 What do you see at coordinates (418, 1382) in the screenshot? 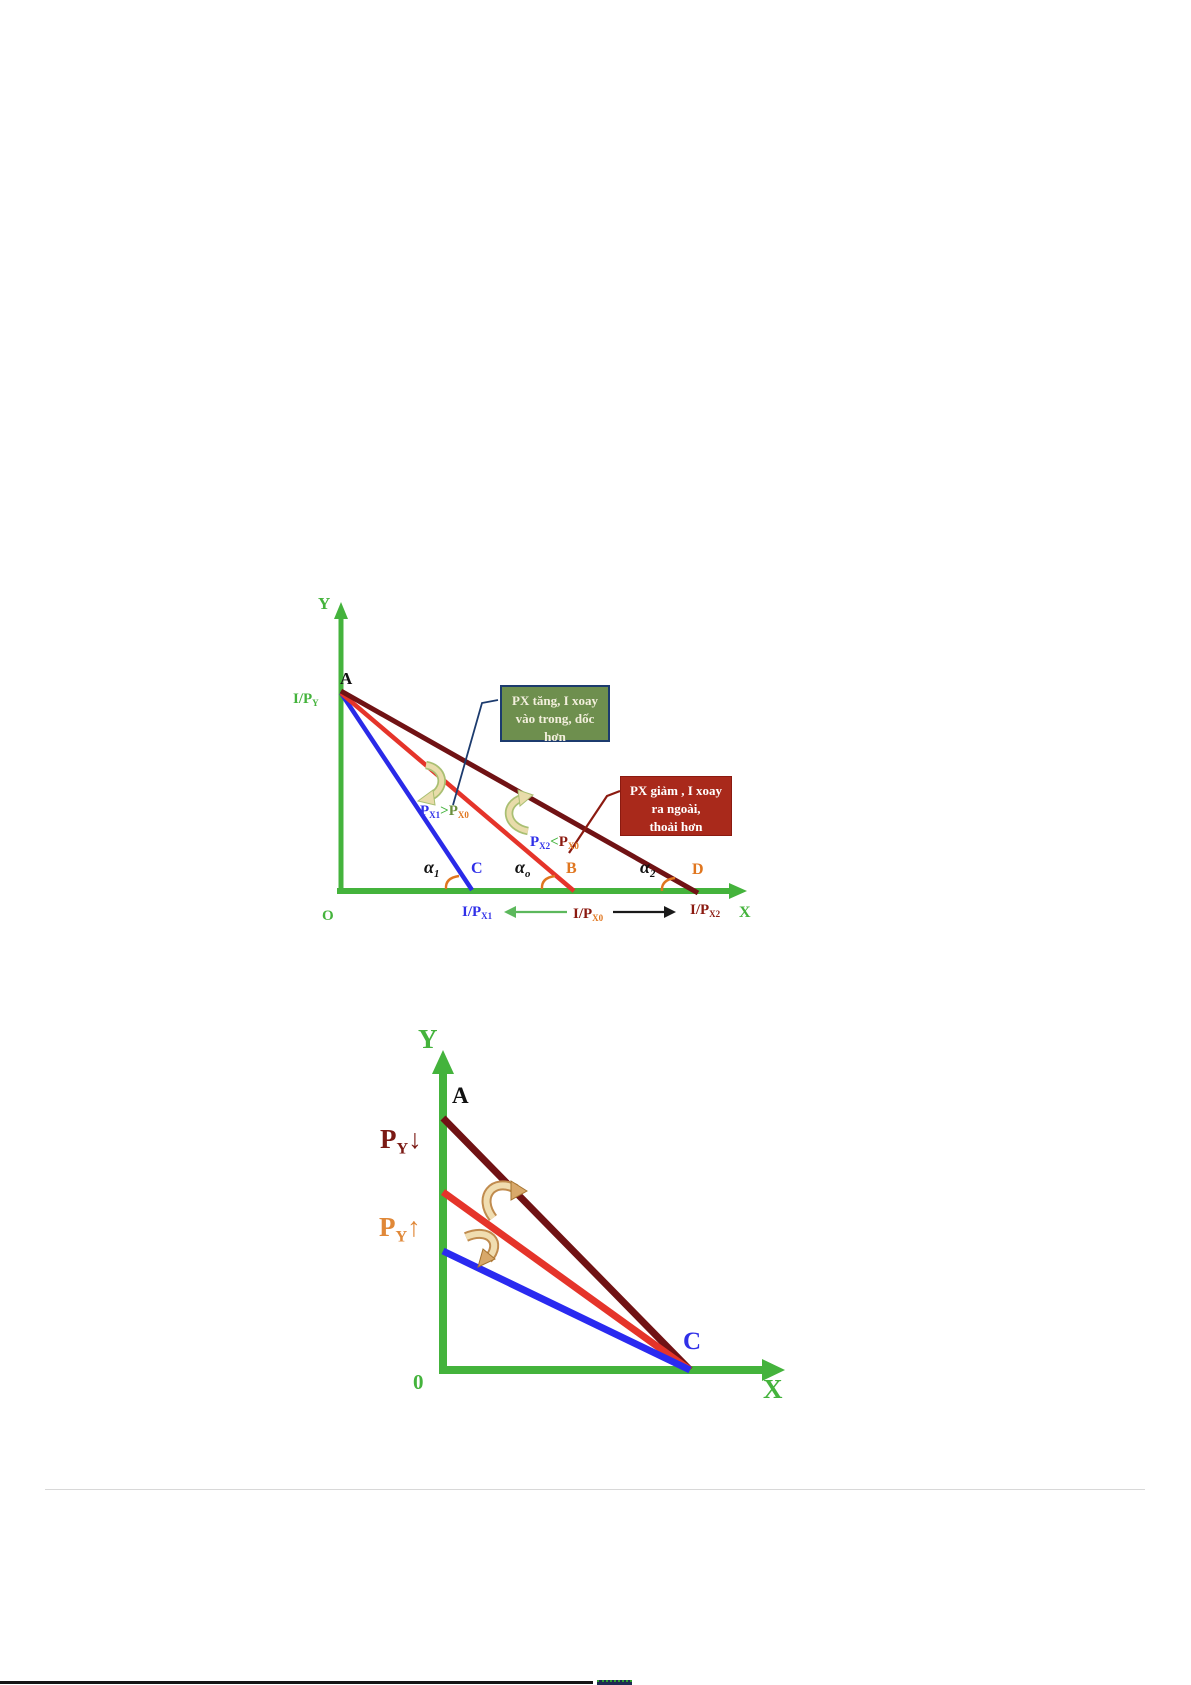
I see `fig2-origin-label: 0` at bounding box center [418, 1382].